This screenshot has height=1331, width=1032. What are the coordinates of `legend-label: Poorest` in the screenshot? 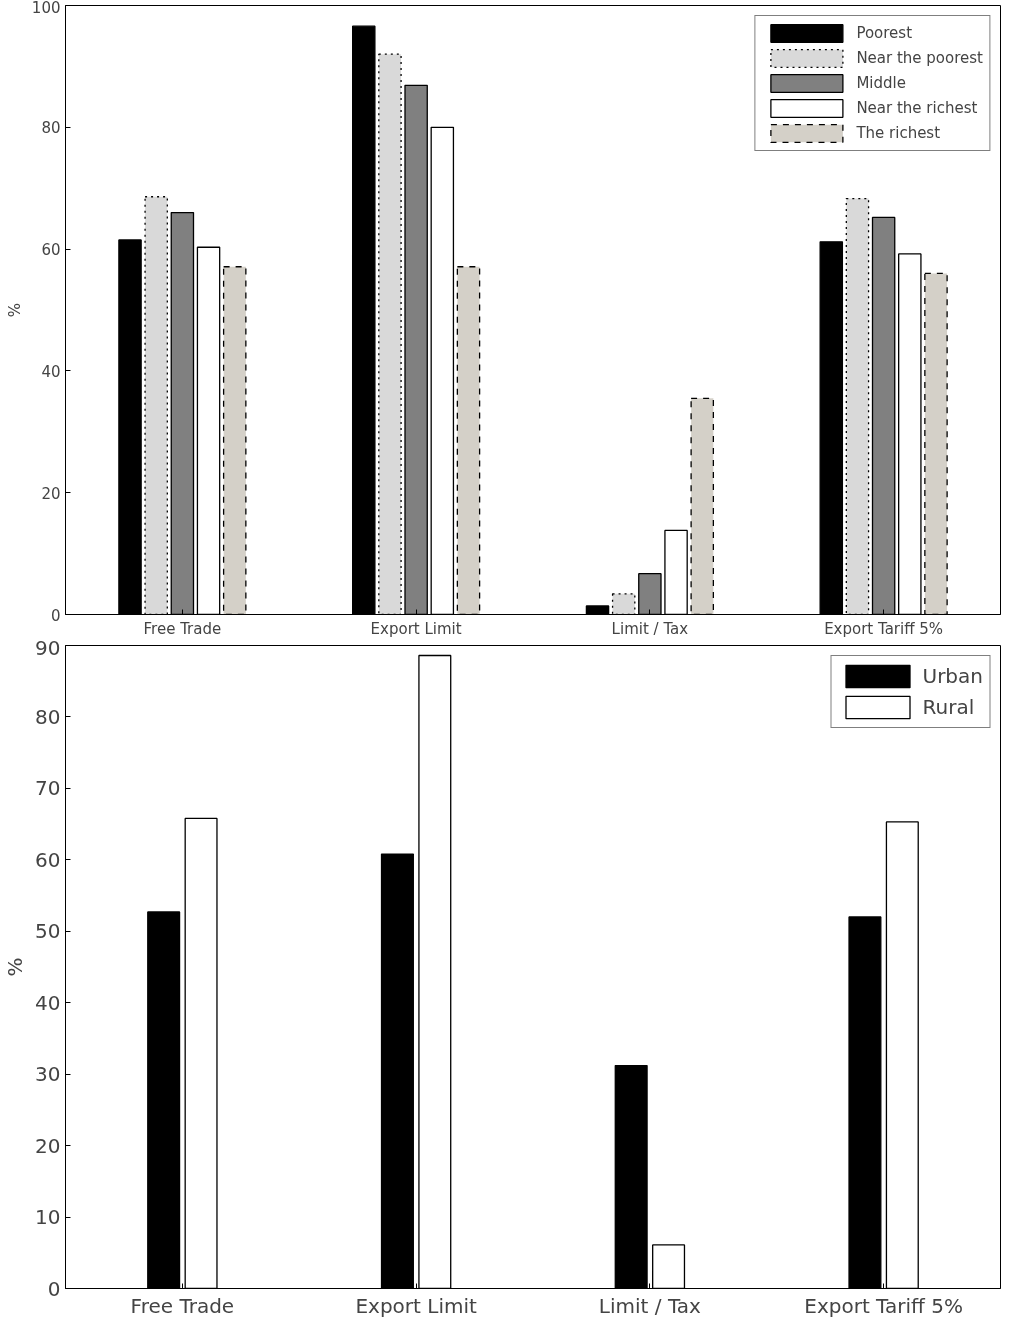 It's located at (884, 33).